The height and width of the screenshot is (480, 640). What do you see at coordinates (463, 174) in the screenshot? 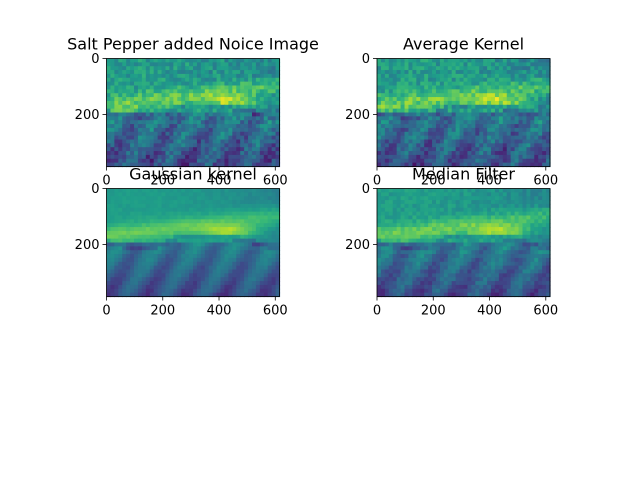
I see `subplot-title: Median Filter` at bounding box center [463, 174].